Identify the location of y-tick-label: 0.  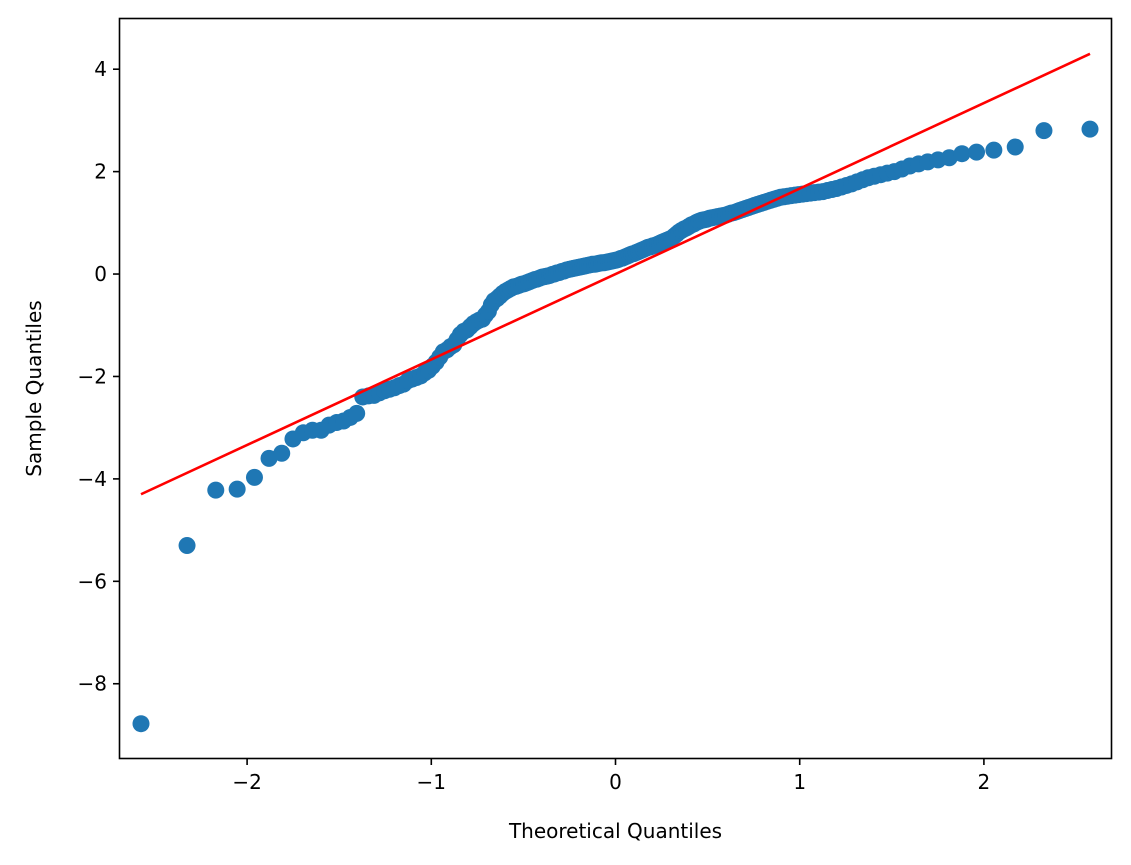
(100, 274).